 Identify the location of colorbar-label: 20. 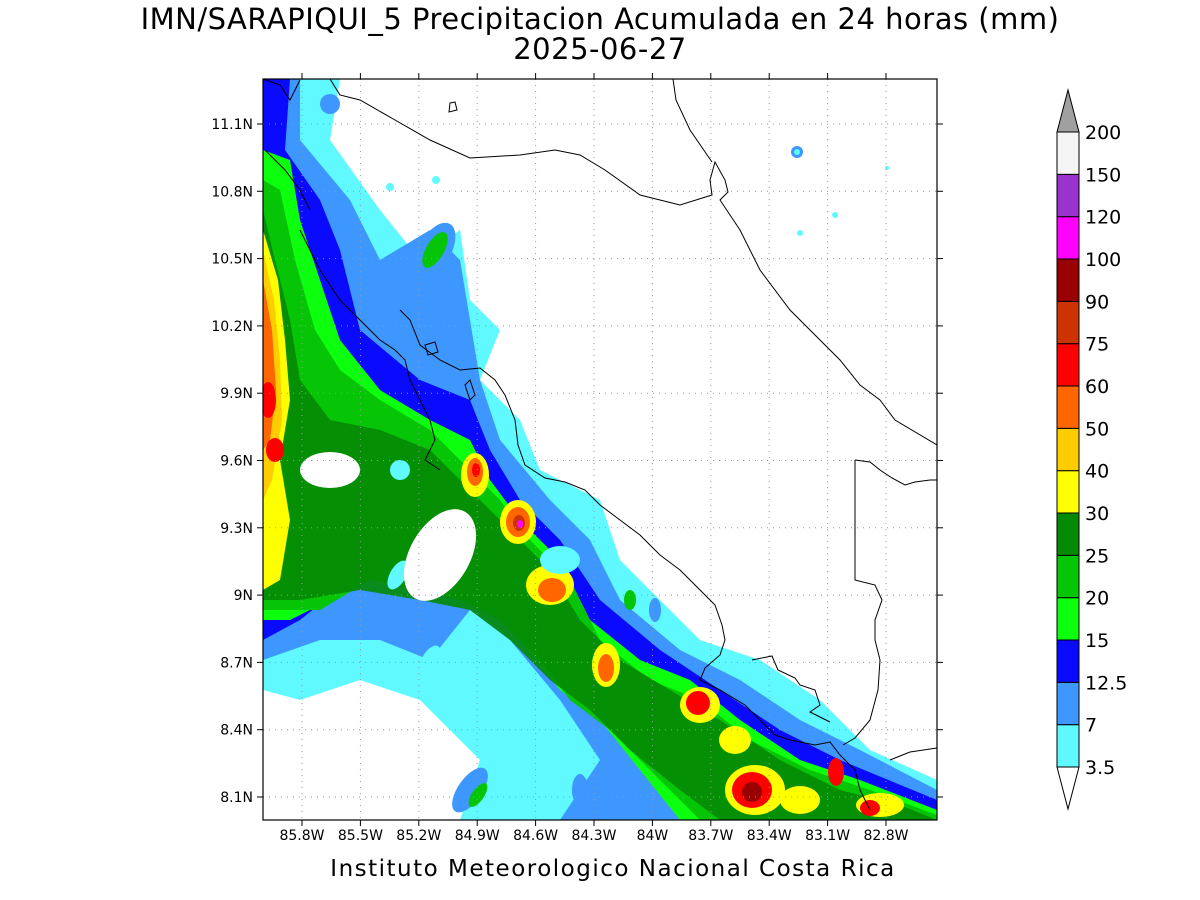
(1097, 599).